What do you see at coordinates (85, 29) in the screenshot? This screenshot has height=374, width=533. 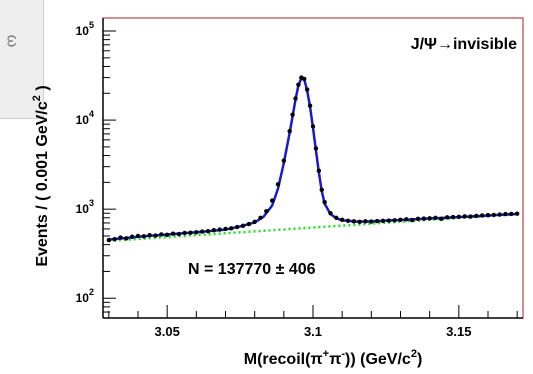 I see `y-tick-label: 10⁵` at bounding box center [85, 29].